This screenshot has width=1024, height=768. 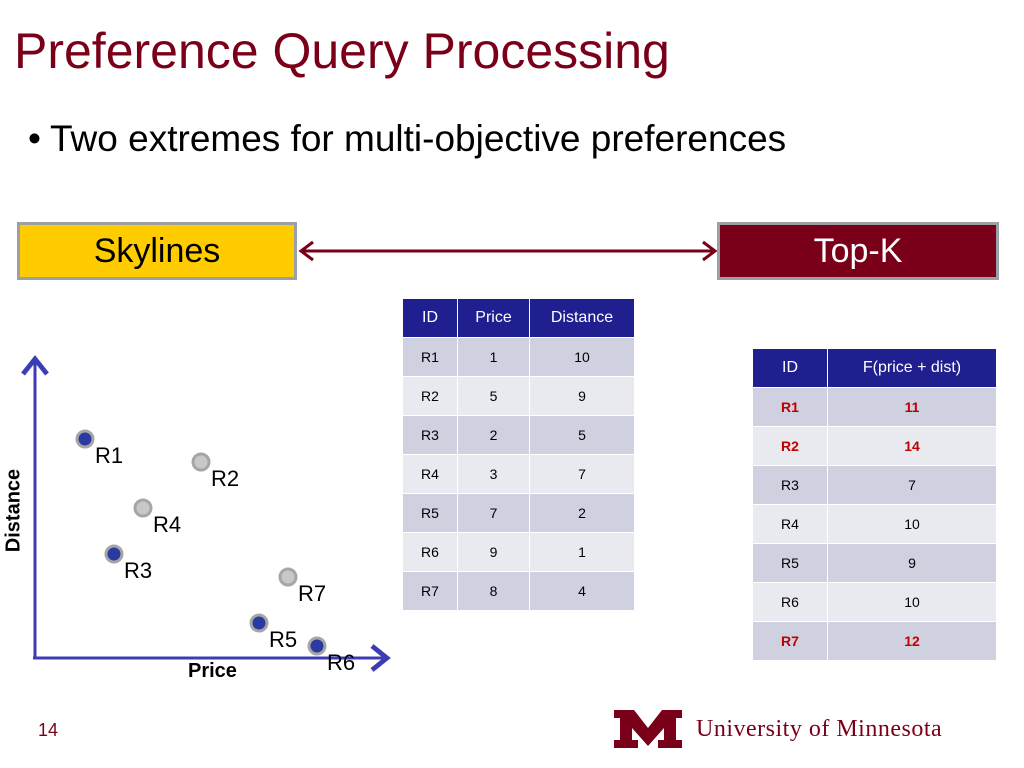 What do you see at coordinates (493, 396) in the screenshot?
I see `cell-price: 5` at bounding box center [493, 396].